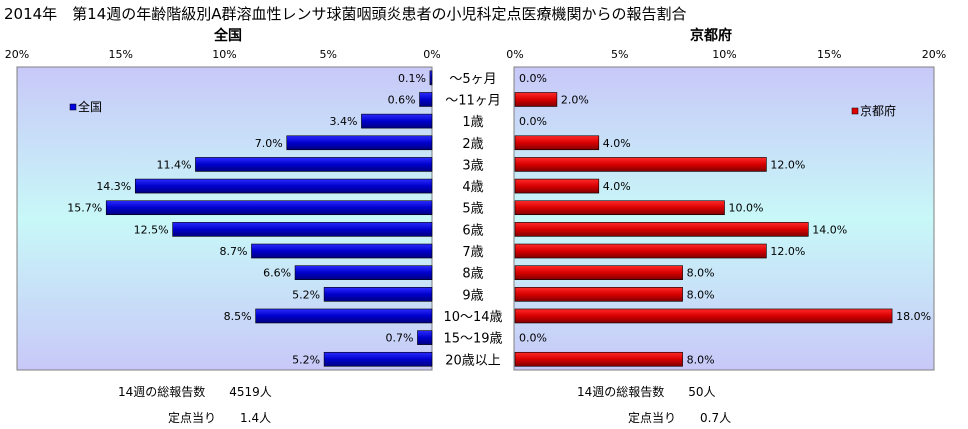 The image size is (968, 429). I want to click on left-bar-value-label: 8.5%, so click(238, 316).